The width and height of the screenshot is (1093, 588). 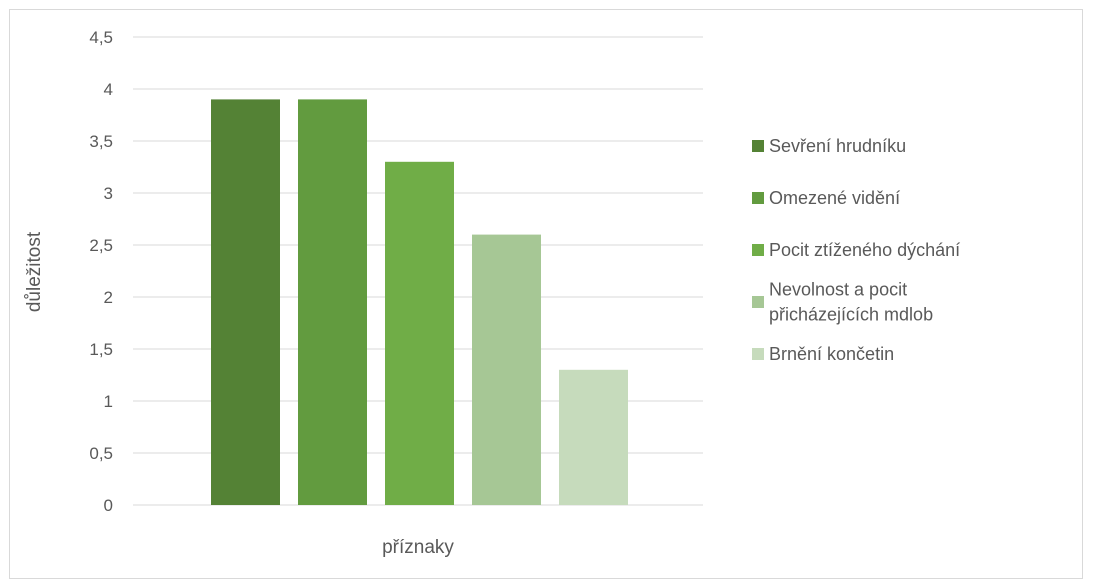 What do you see at coordinates (834, 198) in the screenshot?
I see `legend-label: Omezené vidění` at bounding box center [834, 198].